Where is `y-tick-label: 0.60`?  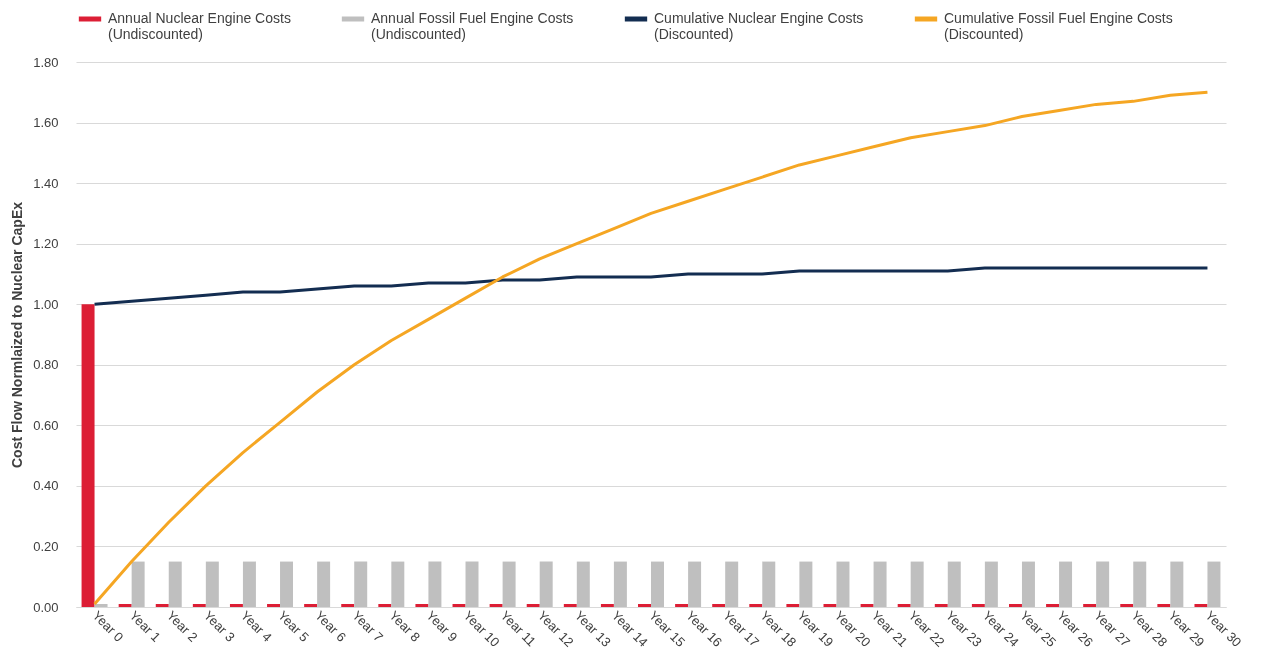
y-tick-label: 0.60 is located at coordinates (46, 425).